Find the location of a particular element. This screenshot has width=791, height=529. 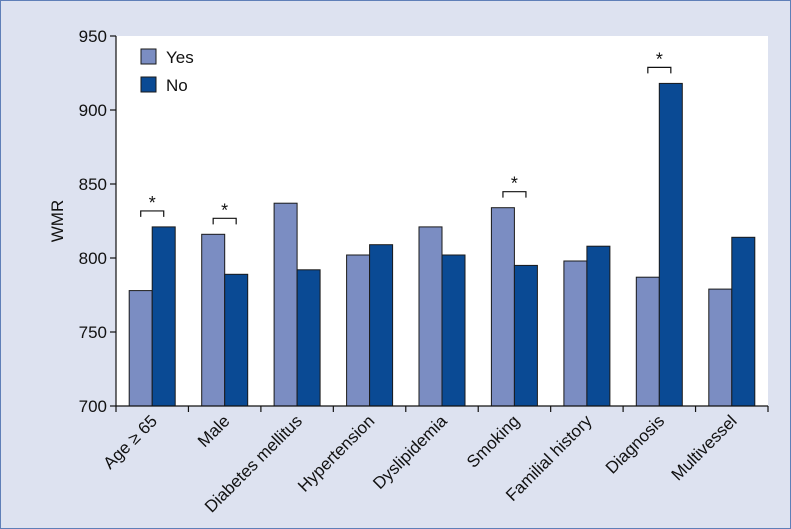

category-label-4: Dyslipidemia is located at coordinates (410, 452).